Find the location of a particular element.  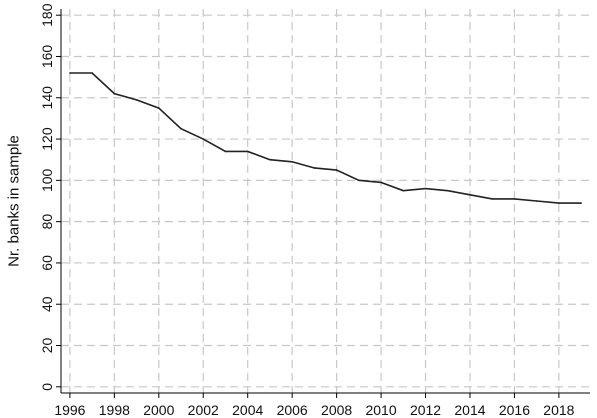

x-tick-label: 2012 is located at coordinates (425, 410).